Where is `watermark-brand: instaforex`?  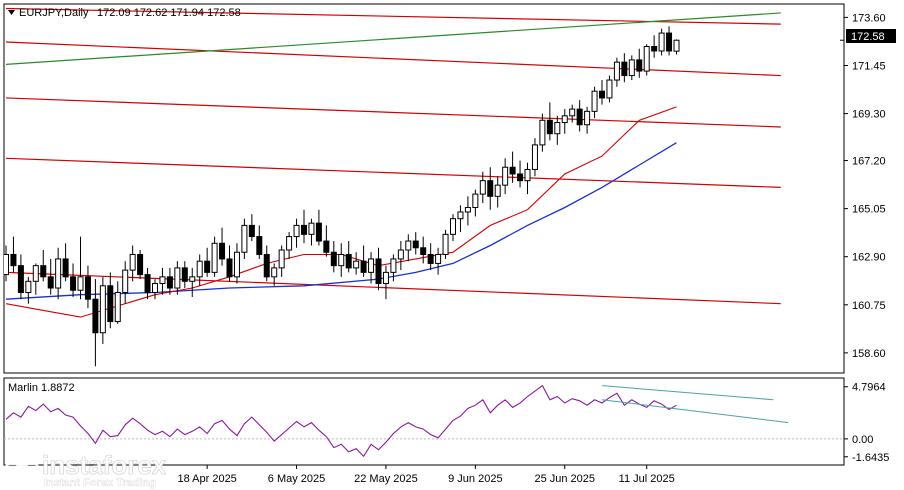
watermark-brand: instaforex is located at coordinates (104, 465).